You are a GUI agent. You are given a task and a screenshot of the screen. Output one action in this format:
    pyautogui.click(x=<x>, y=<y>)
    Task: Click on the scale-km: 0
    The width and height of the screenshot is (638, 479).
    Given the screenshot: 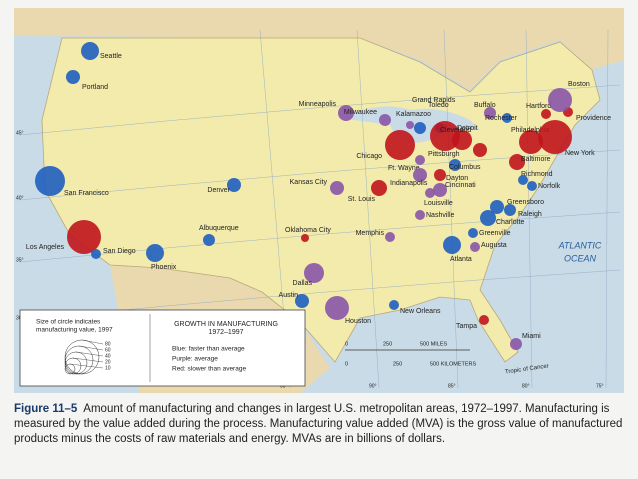 What is the action you would take?
    pyautogui.click(x=346, y=364)
    